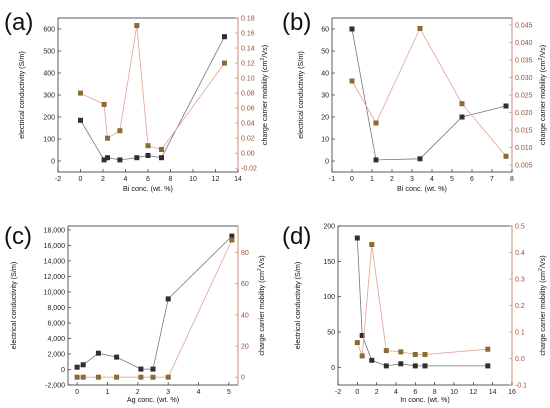 The image size is (550, 408). Describe the element at coordinates (524, 61) in the screenshot. I see `y-right-tick-label: 0.035` at that location.